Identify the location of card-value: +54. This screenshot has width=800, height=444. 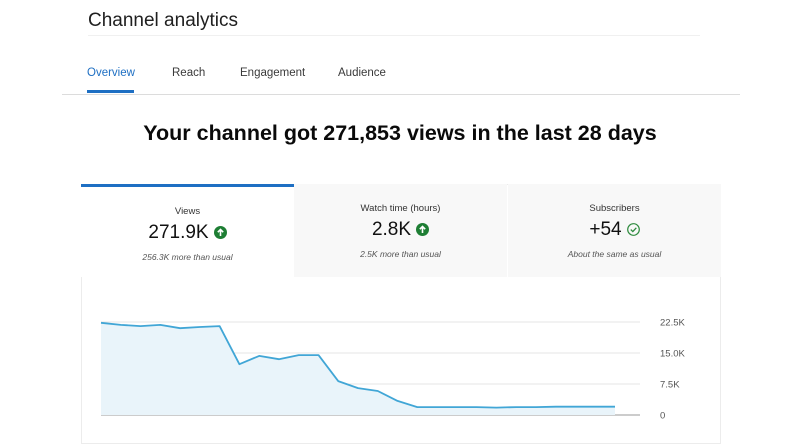
(605, 229).